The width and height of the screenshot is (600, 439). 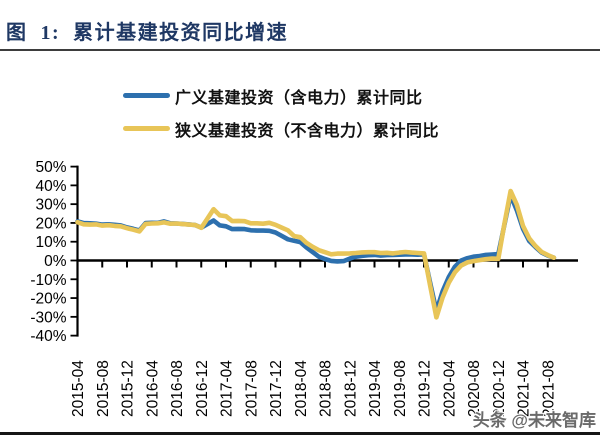 I want to click on y-tick-label: 0%, so click(x=55, y=261).